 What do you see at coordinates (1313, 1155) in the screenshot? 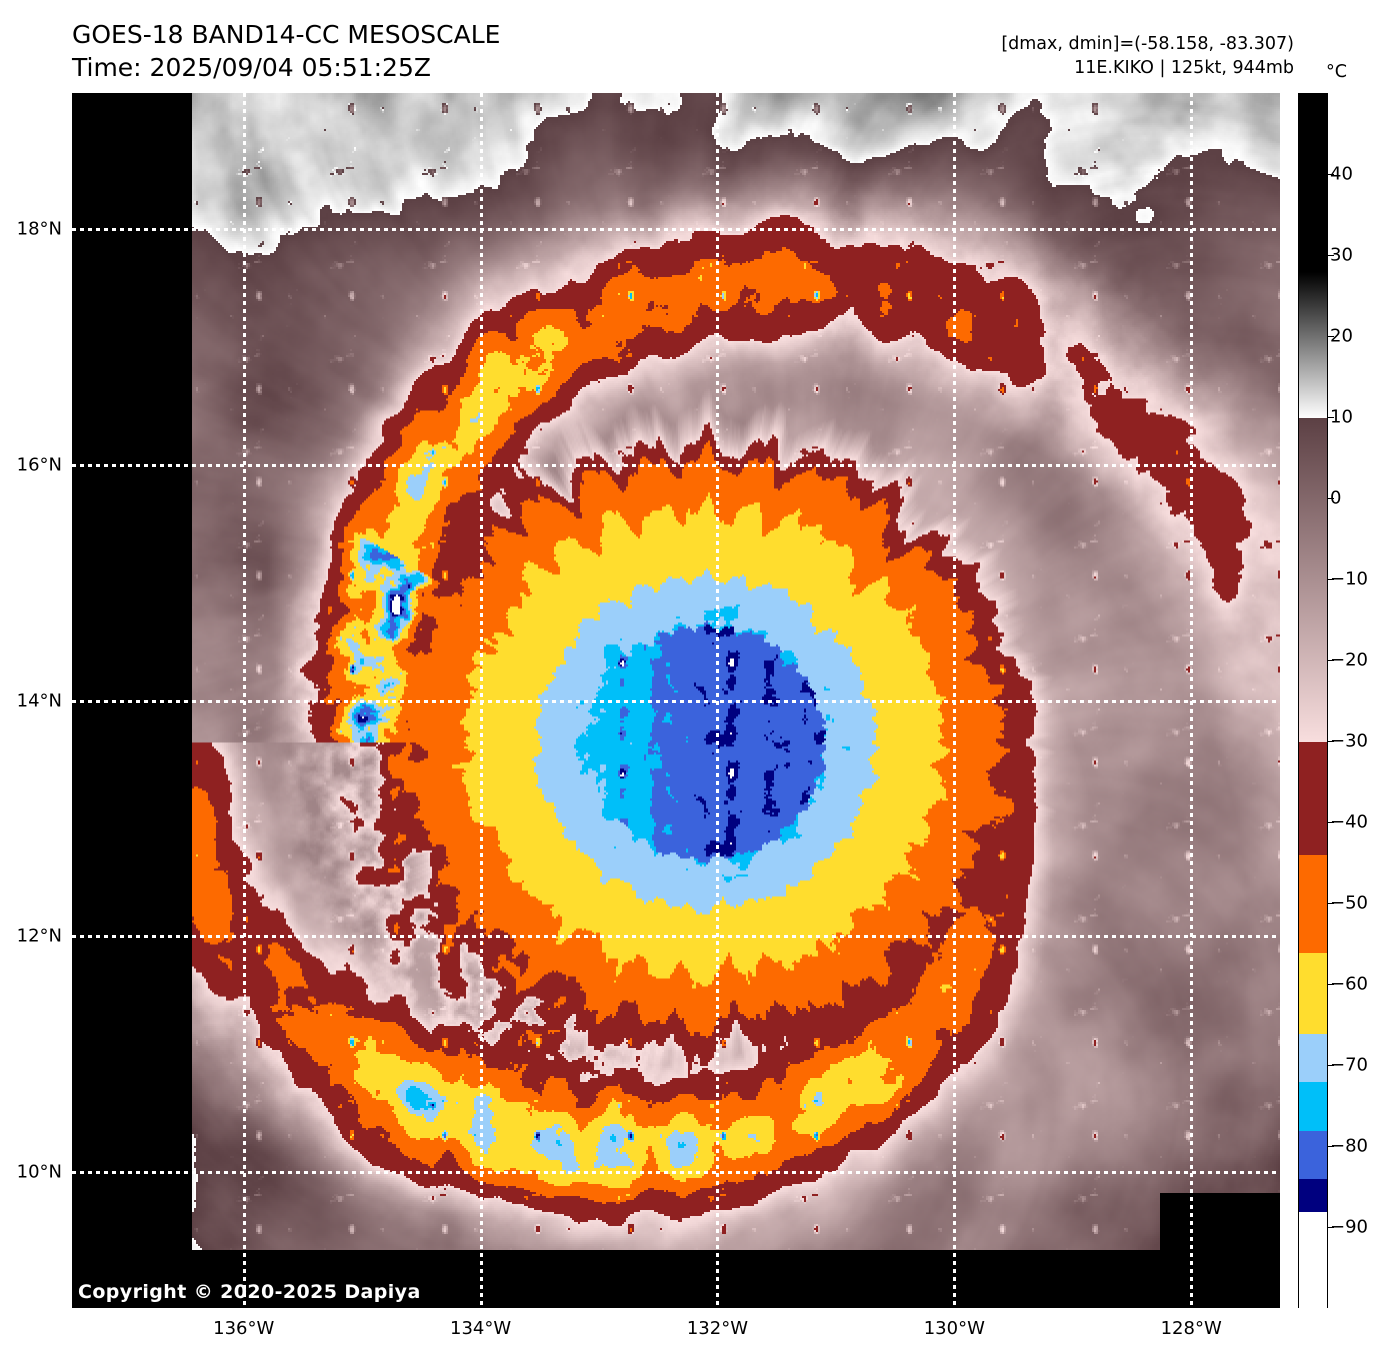
I see `colorbar-band-royal-blue` at bounding box center [1313, 1155].